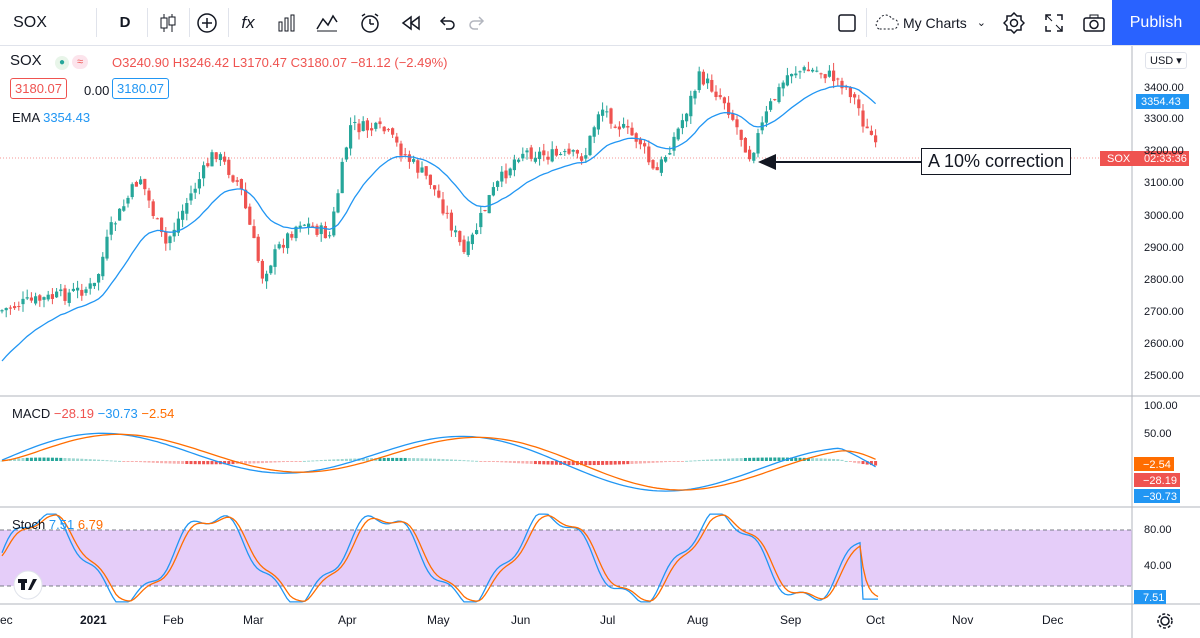 Image resolution: width=1200 pixels, height=638 pixels. What do you see at coordinates (74, 413) in the screenshot?
I see `macd-hist-value: −28.19` at bounding box center [74, 413].